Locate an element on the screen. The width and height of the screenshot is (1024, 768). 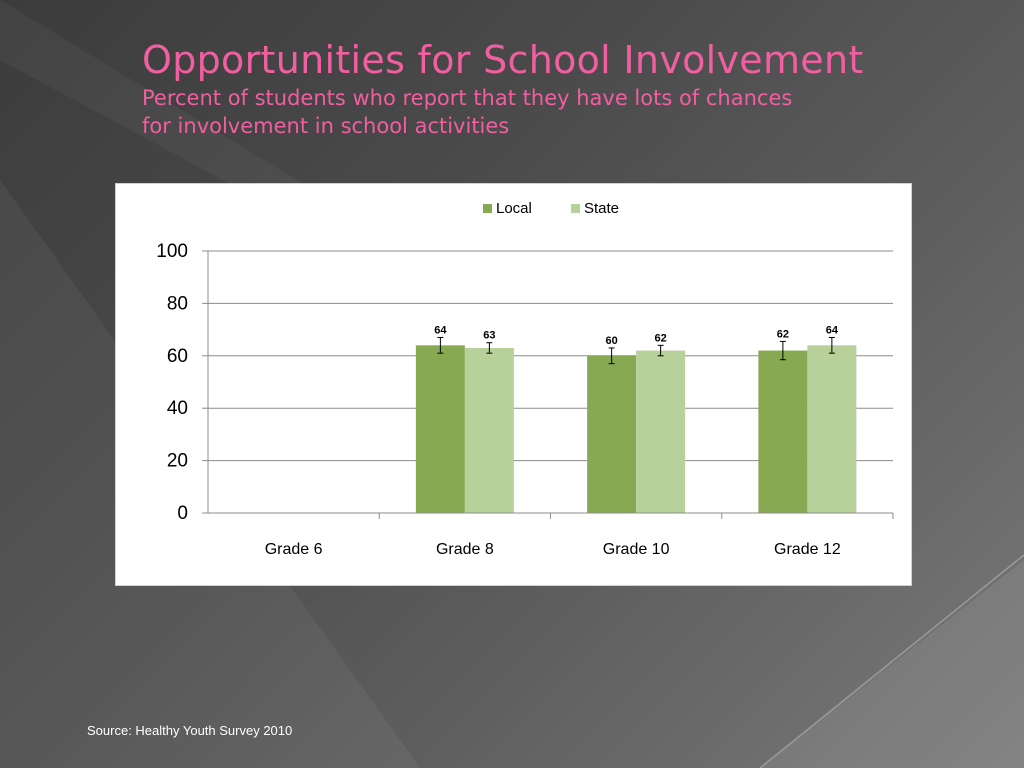
y-tick-label: 0 is located at coordinates (182, 513).